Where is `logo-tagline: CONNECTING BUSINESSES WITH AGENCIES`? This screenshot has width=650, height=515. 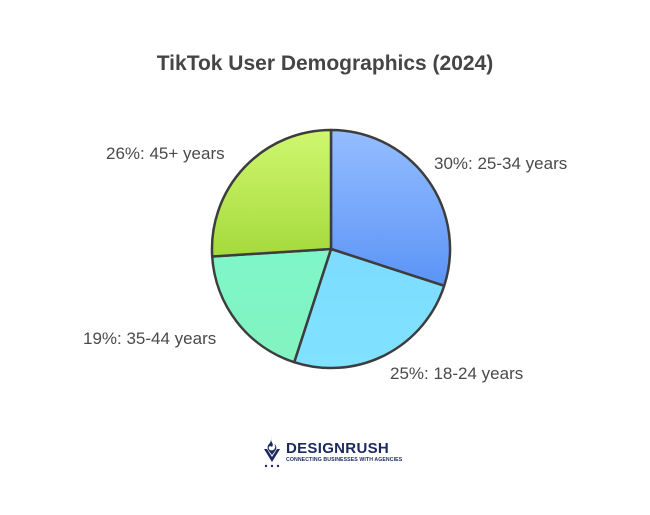
logo-tagline: CONNECTING BUSINESSES WITH AGENCIES is located at coordinates (344, 459).